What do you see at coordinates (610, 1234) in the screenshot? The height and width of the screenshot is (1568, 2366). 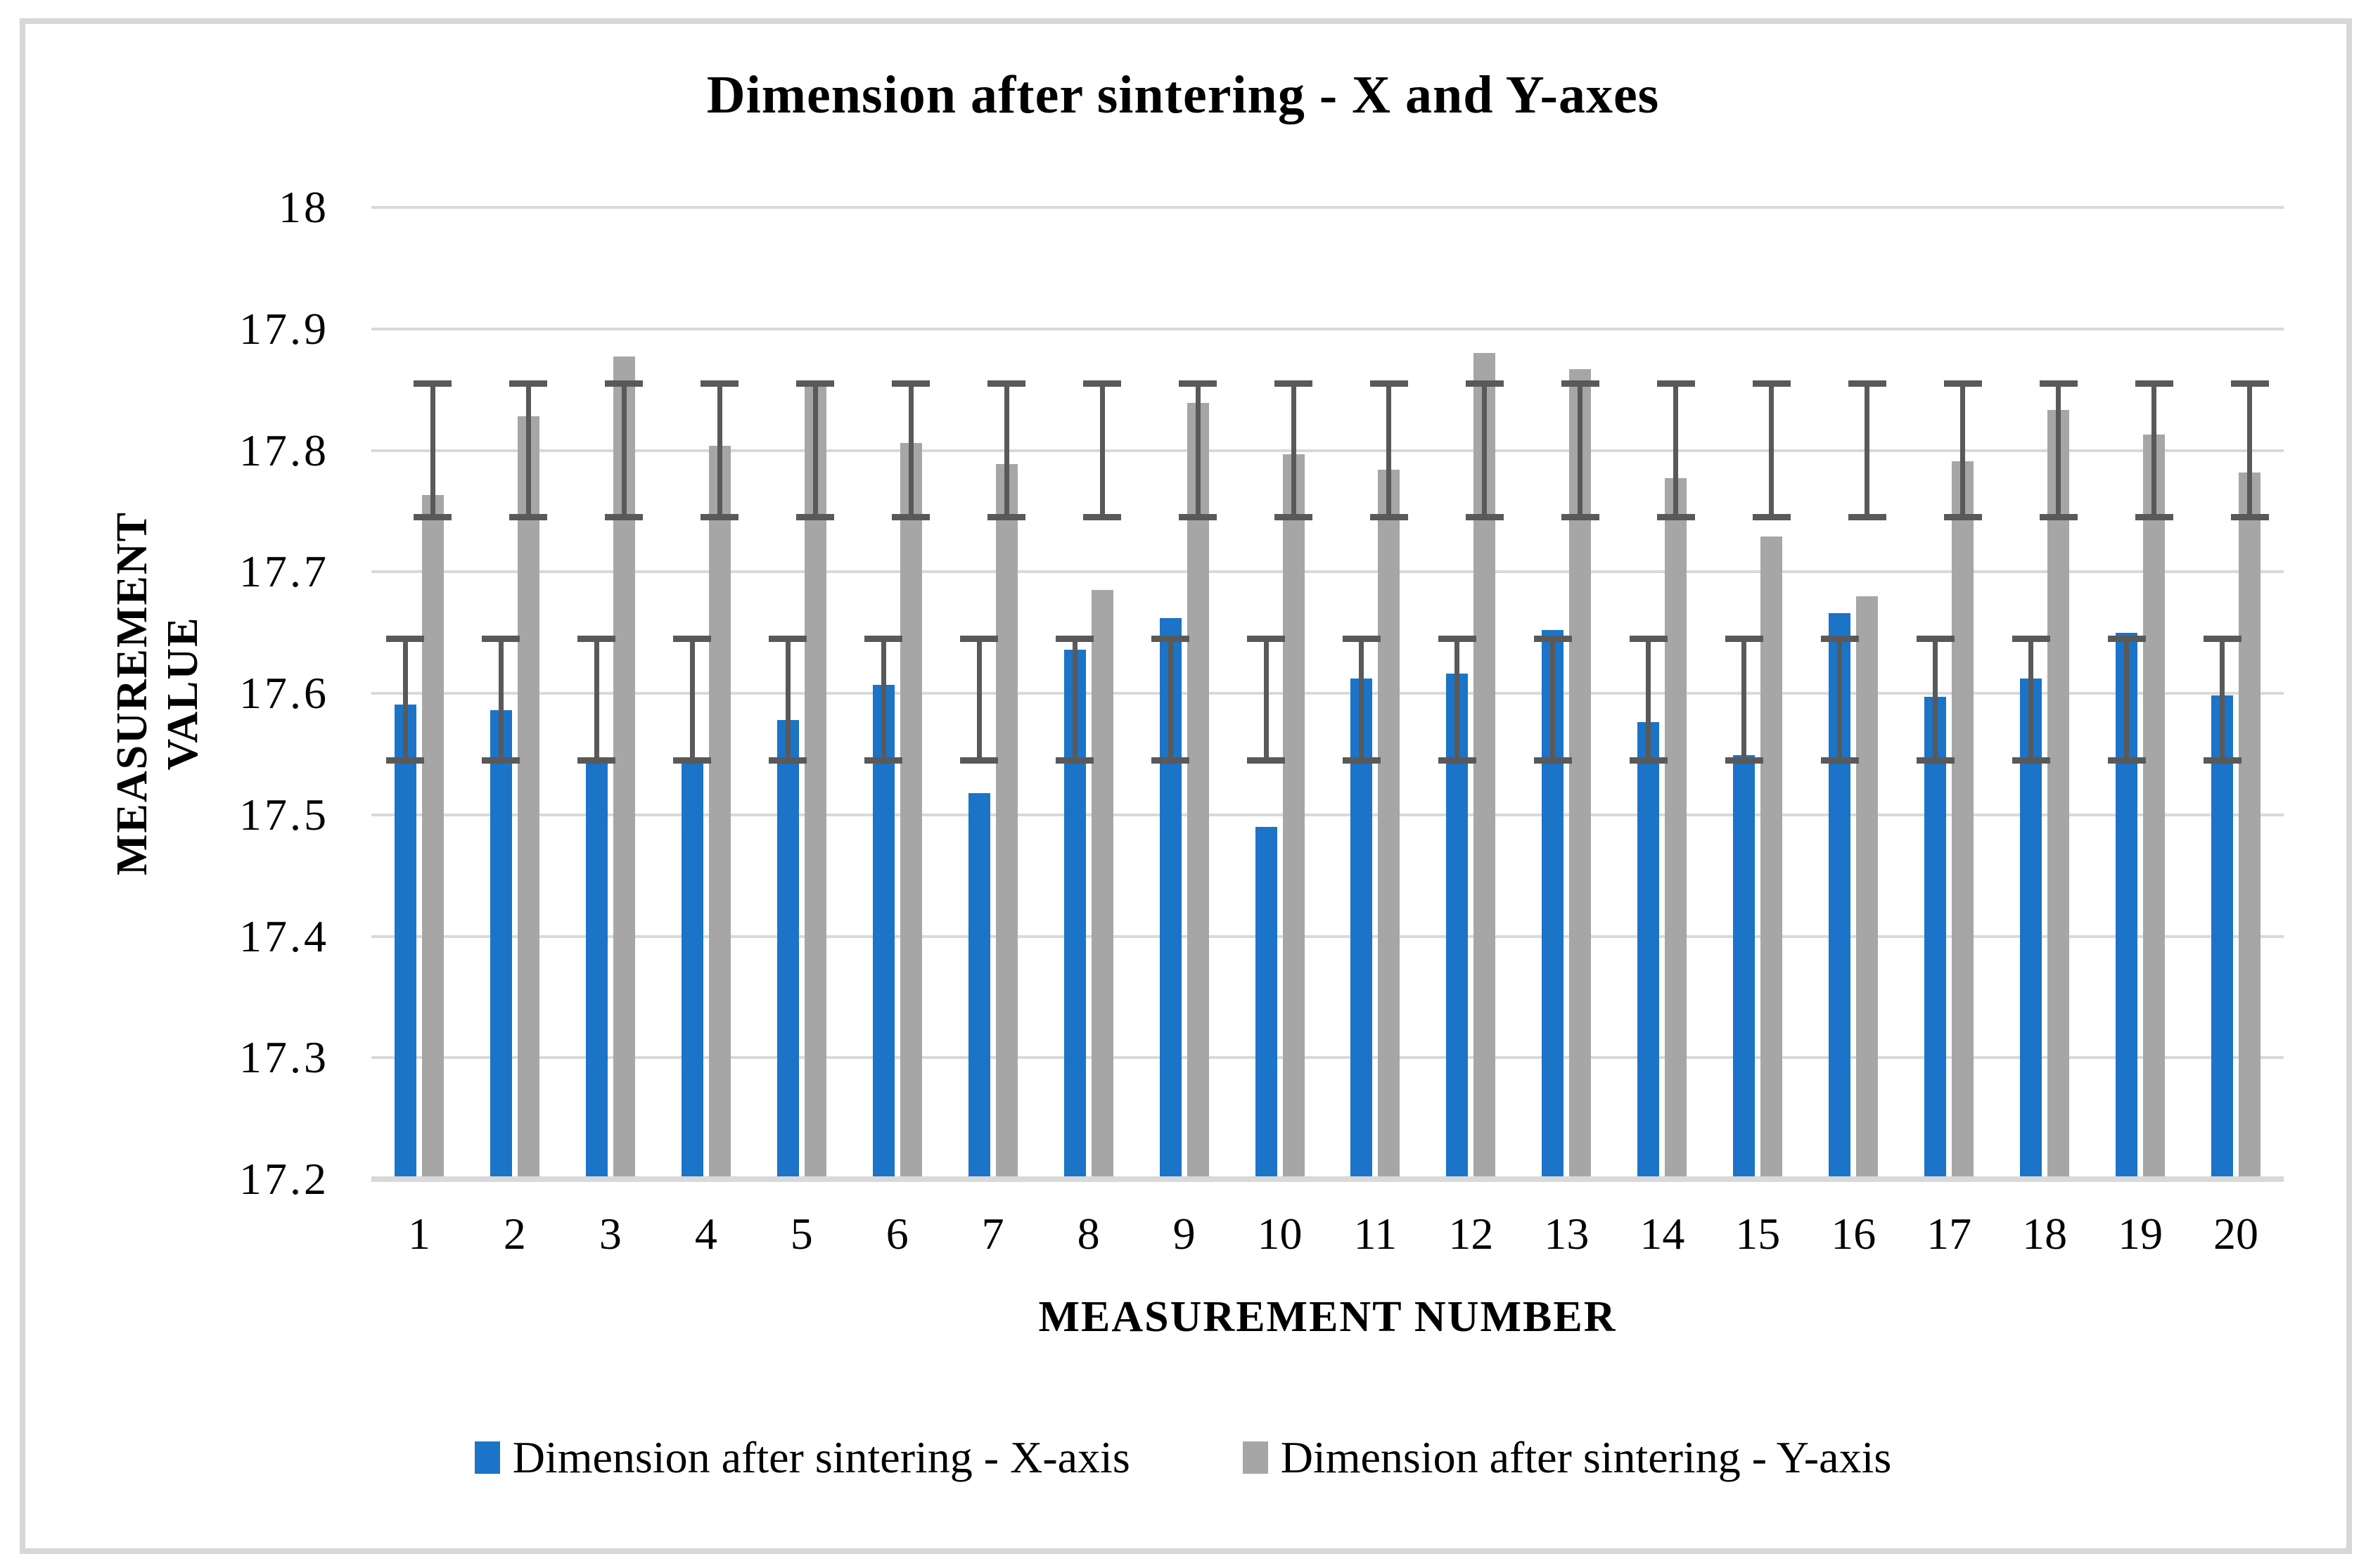 I see `x-tick-label-3: 3` at bounding box center [610, 1234].